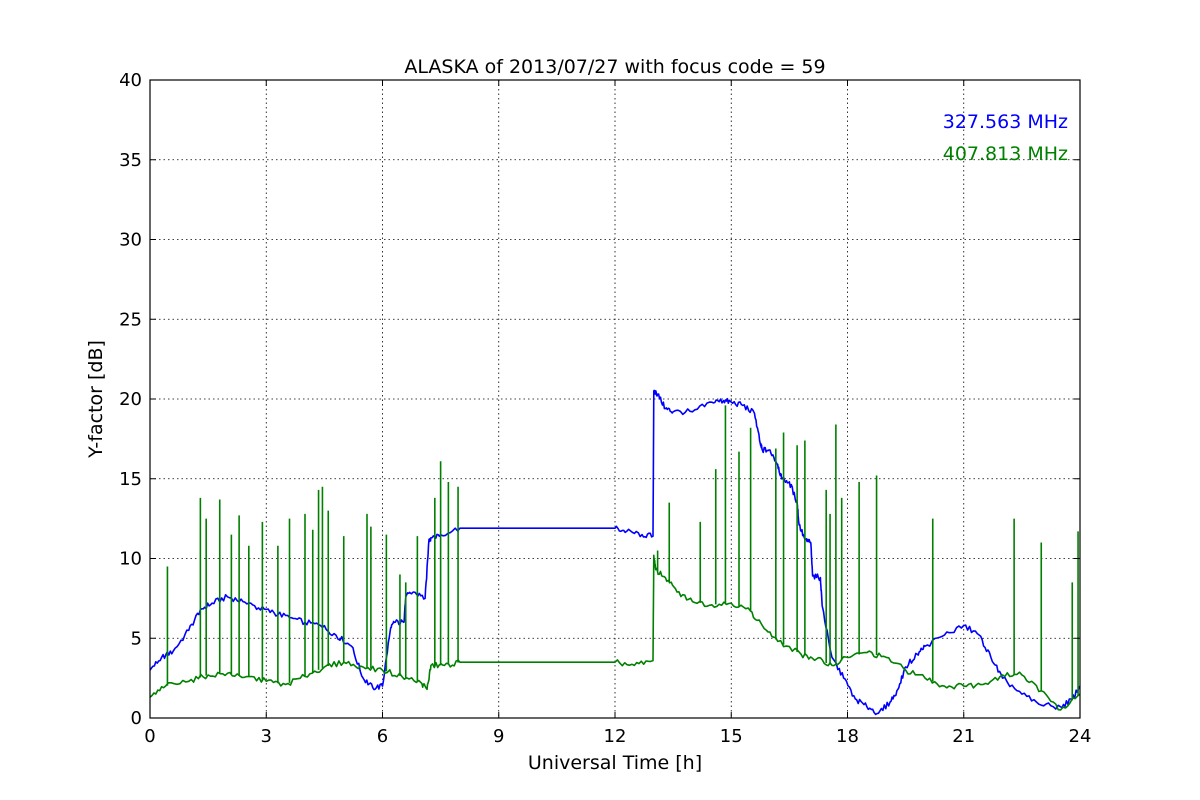 Image resolution: width=1200 pixels, height=800 pixels. I want to click on x-tick-label: 24, so click(1080, 736).